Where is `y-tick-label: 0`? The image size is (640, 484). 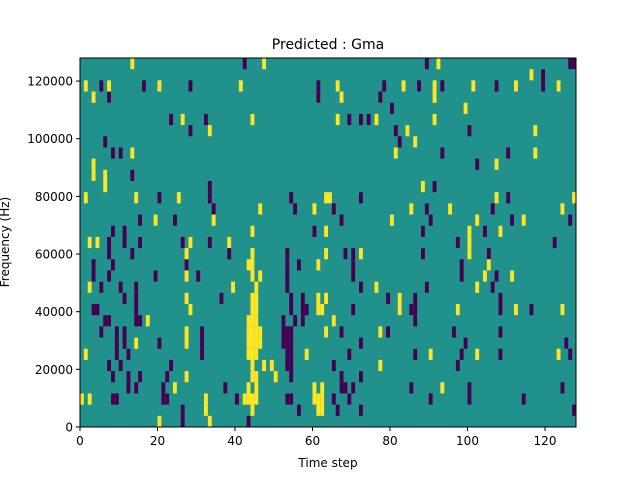 y-tick-label: 0 is located at coordinates (69, 428).